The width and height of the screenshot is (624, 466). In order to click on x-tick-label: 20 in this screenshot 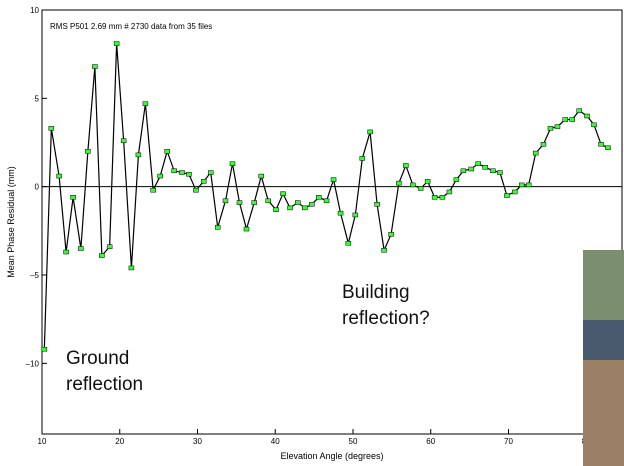, I will do `click(119, 441)`.